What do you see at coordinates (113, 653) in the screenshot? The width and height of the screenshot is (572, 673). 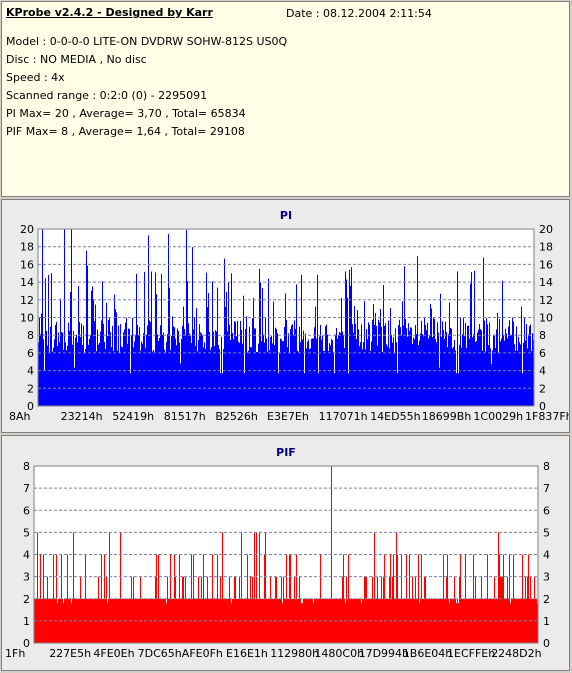 I see `x-tick-label: 4FE0Eh` at bounding box center [113, 653].